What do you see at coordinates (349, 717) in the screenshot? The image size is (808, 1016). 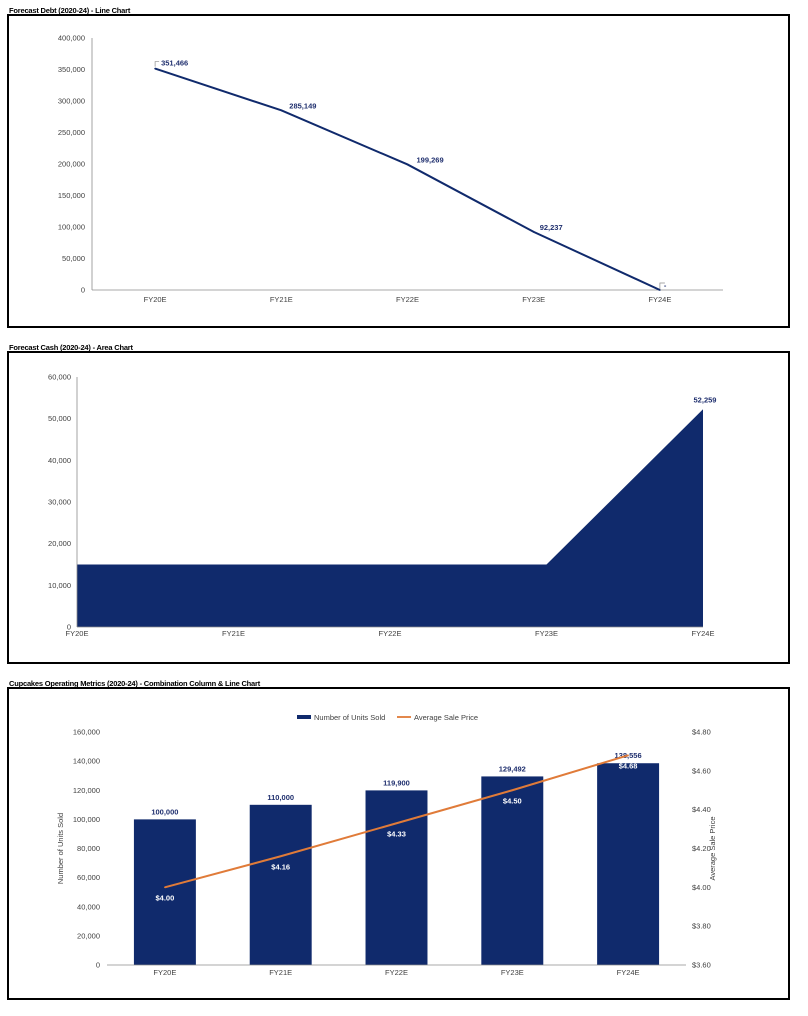 I see `legend-label-units: Number of Units Sold` at bounding box center [349, 717].